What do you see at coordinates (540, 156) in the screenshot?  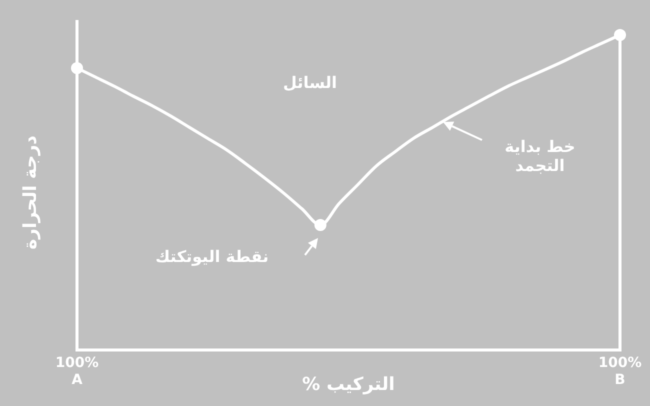 I see `annotation: خط بداية التجمد` at bounding box center [540, 156].